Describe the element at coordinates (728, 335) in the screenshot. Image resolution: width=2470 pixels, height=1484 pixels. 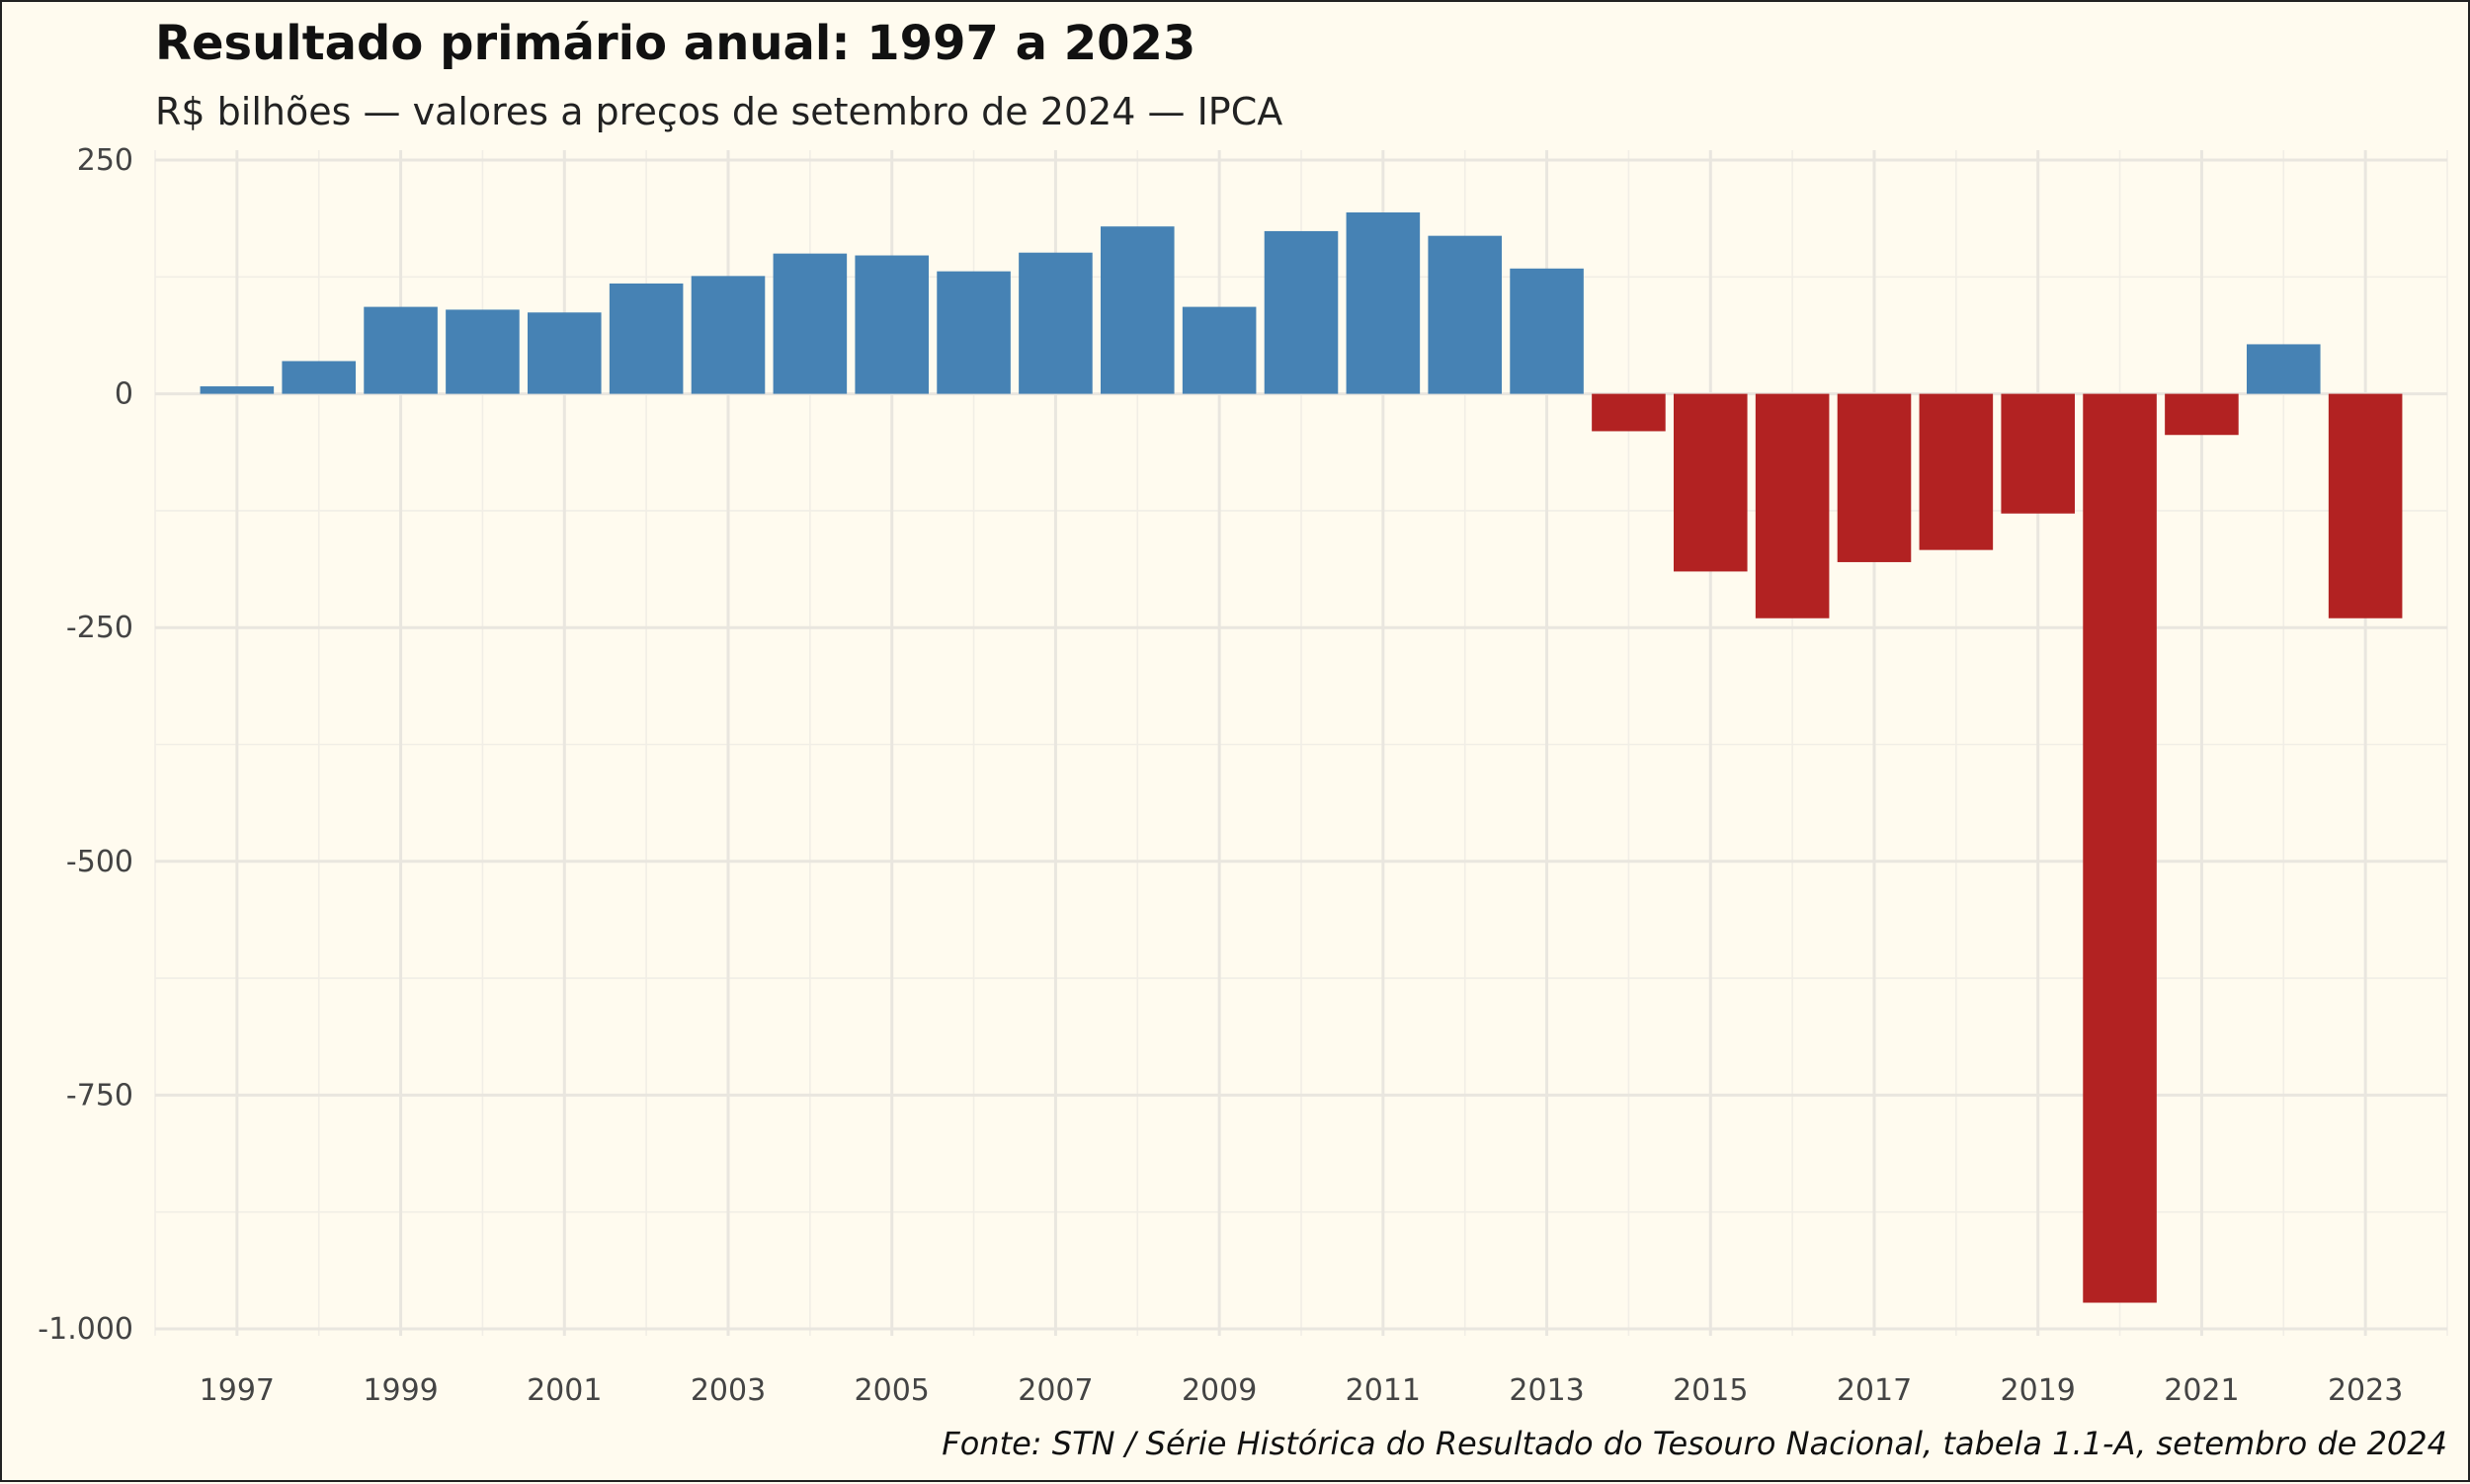
I see `bar-2003` at that location.